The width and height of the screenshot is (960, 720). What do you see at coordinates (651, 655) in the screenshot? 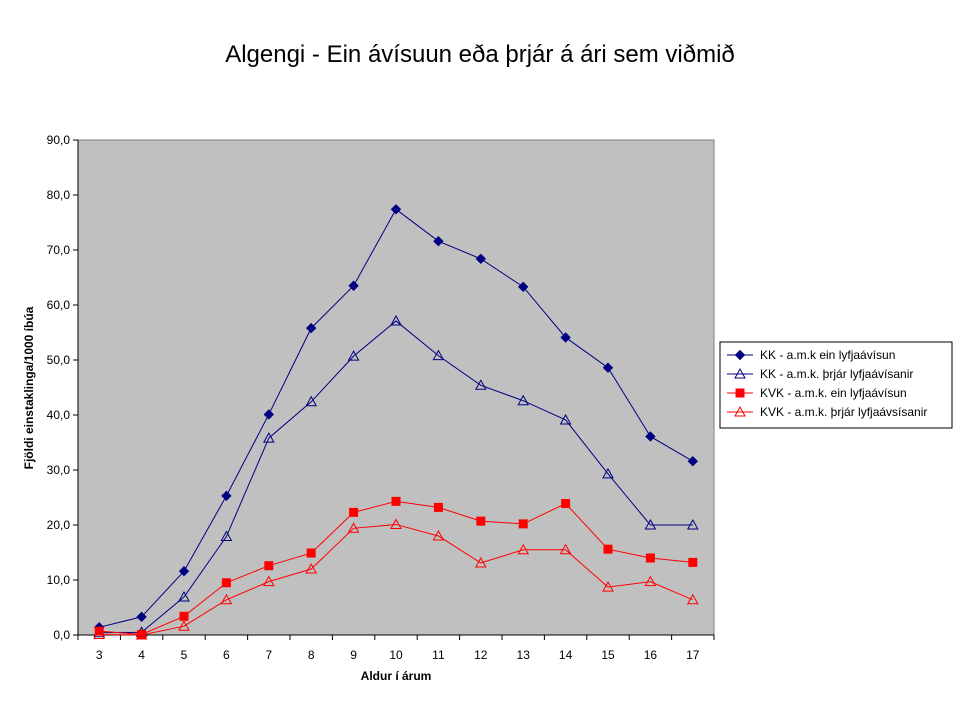
I see `x-tick-label: 16` at bounding box center [651, 655].